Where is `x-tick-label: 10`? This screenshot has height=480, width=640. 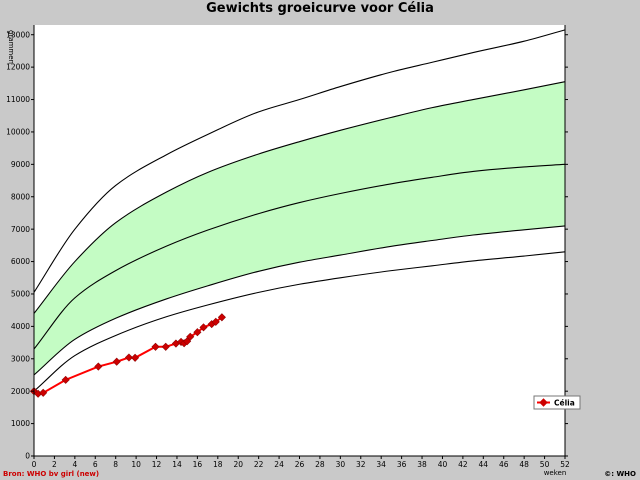 x-tick-label: 10 is located at coordinates (136, 464).